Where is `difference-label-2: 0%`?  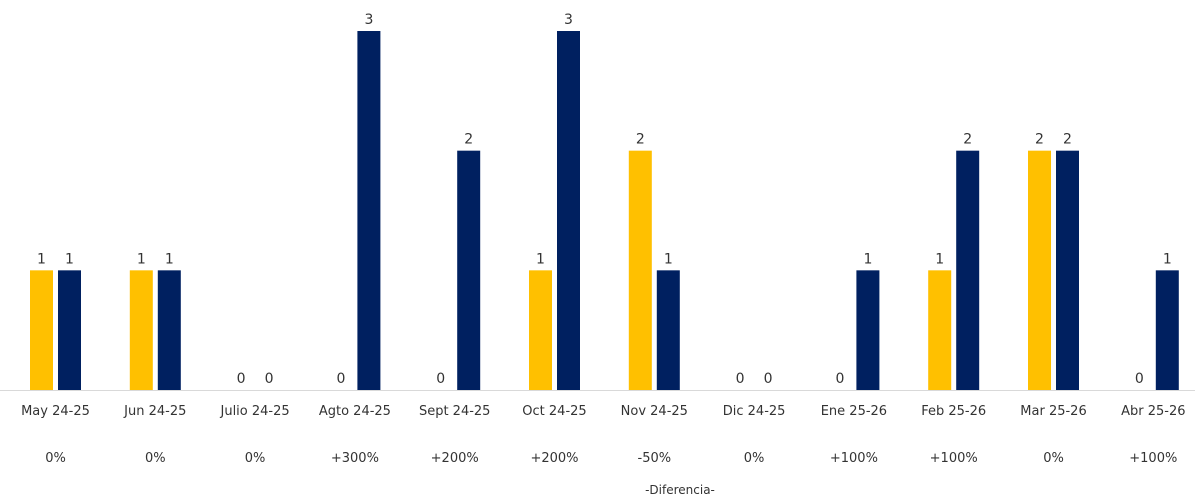 difference-label-2: 0% is located at coordinates (255, 458).